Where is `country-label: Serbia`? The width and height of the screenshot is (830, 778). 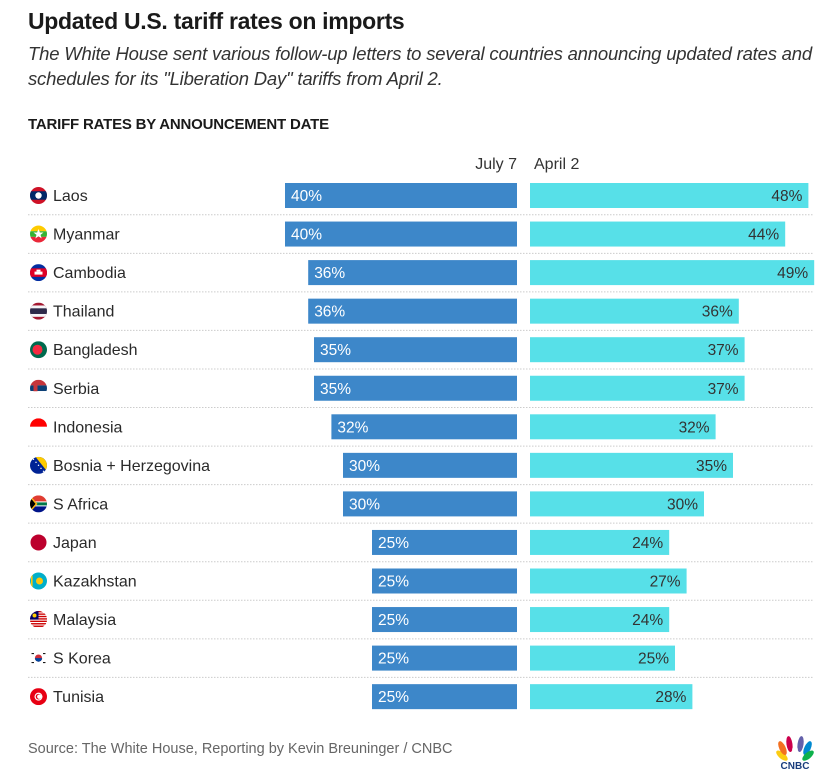
country-label: Serbia is located at coordinates (76, 389).